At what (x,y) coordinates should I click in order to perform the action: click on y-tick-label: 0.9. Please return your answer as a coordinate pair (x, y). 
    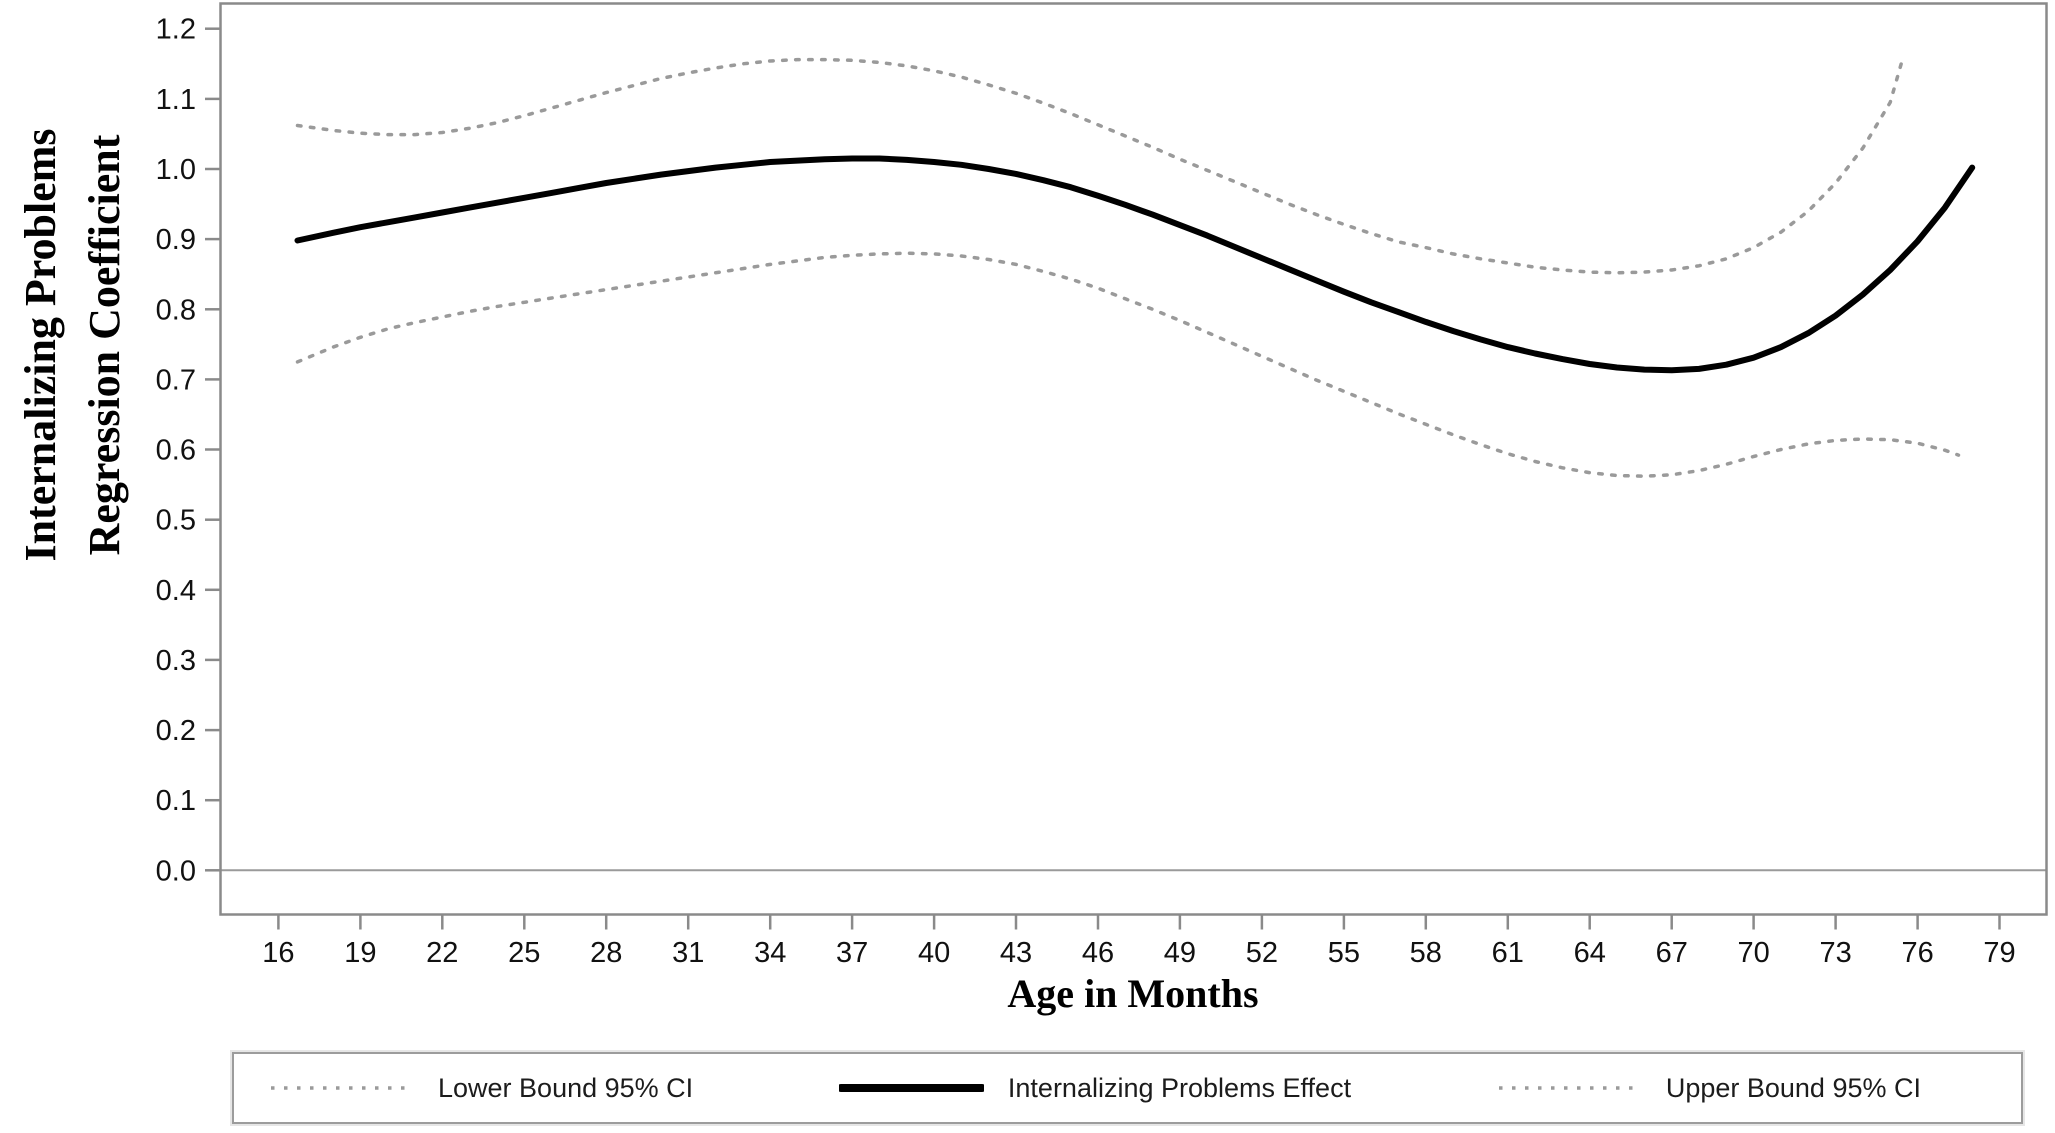
    Looking at the image, I should click on (176, 240).